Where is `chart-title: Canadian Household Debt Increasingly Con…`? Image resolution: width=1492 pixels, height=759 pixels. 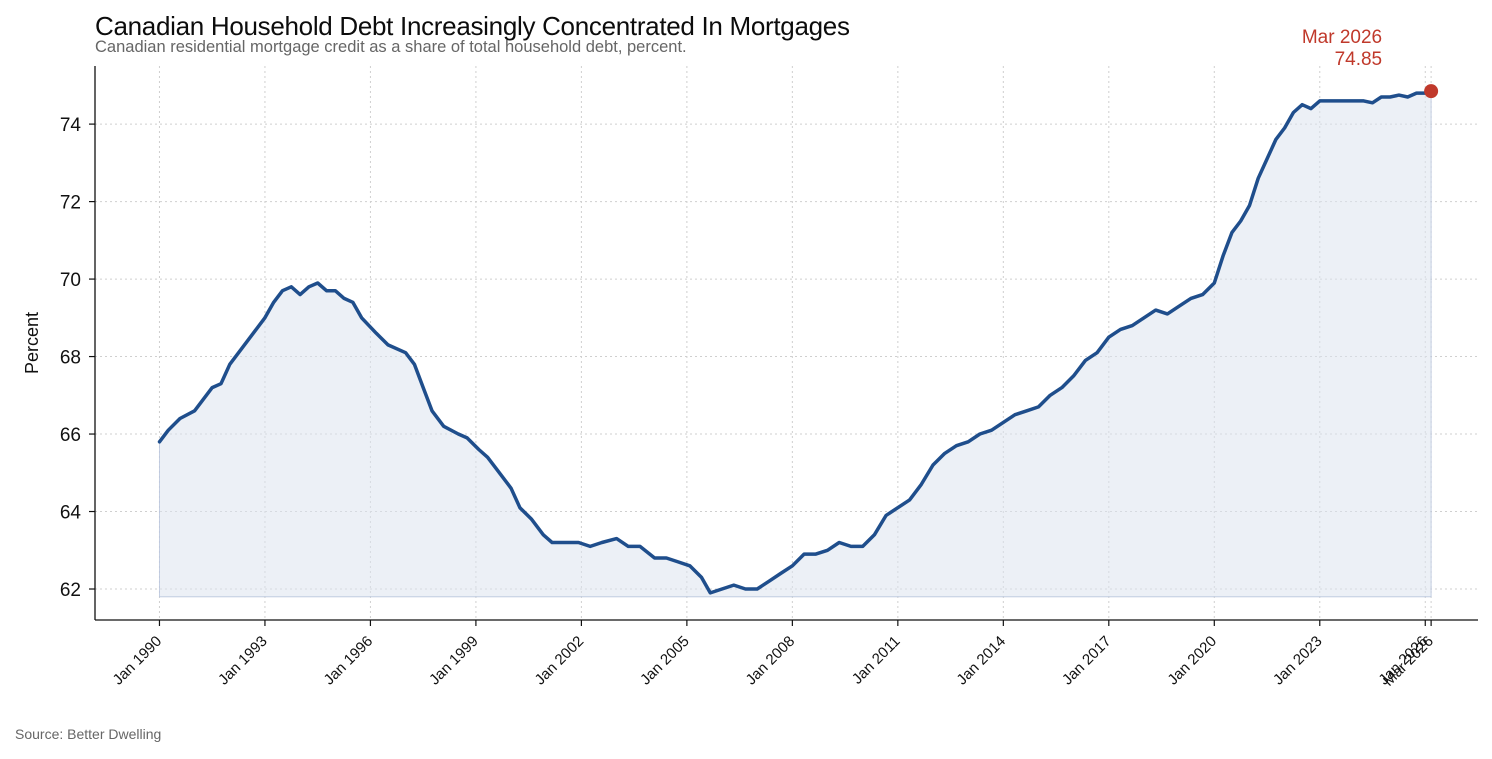 chart-title: Canadian Household Debt Increasingly Con… is located at coordinates (472, 26).